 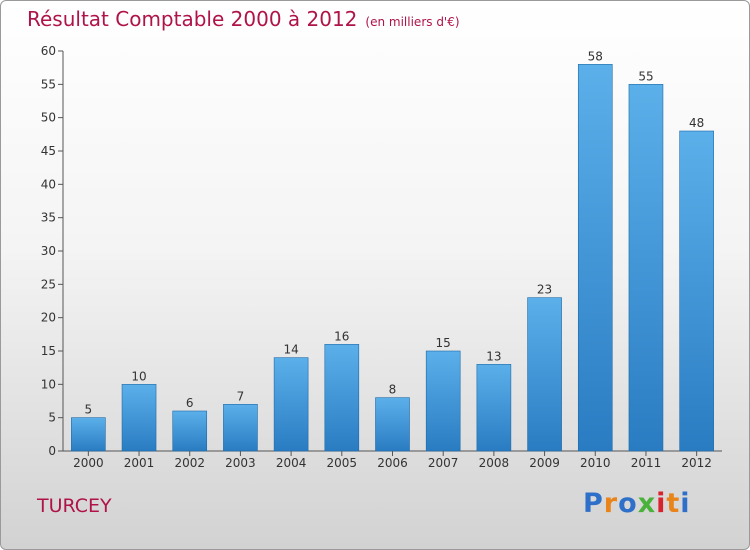 I want to click on bar-value-label: 6, so click(x=190, y=403).